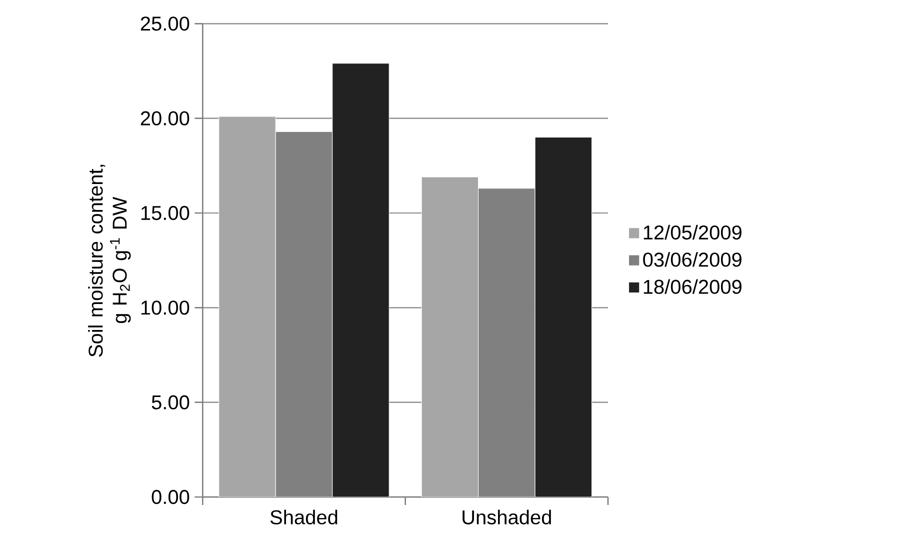 The image size is (909, 553). I want to click on y-tick-label: 5.00, so click(171, 402).